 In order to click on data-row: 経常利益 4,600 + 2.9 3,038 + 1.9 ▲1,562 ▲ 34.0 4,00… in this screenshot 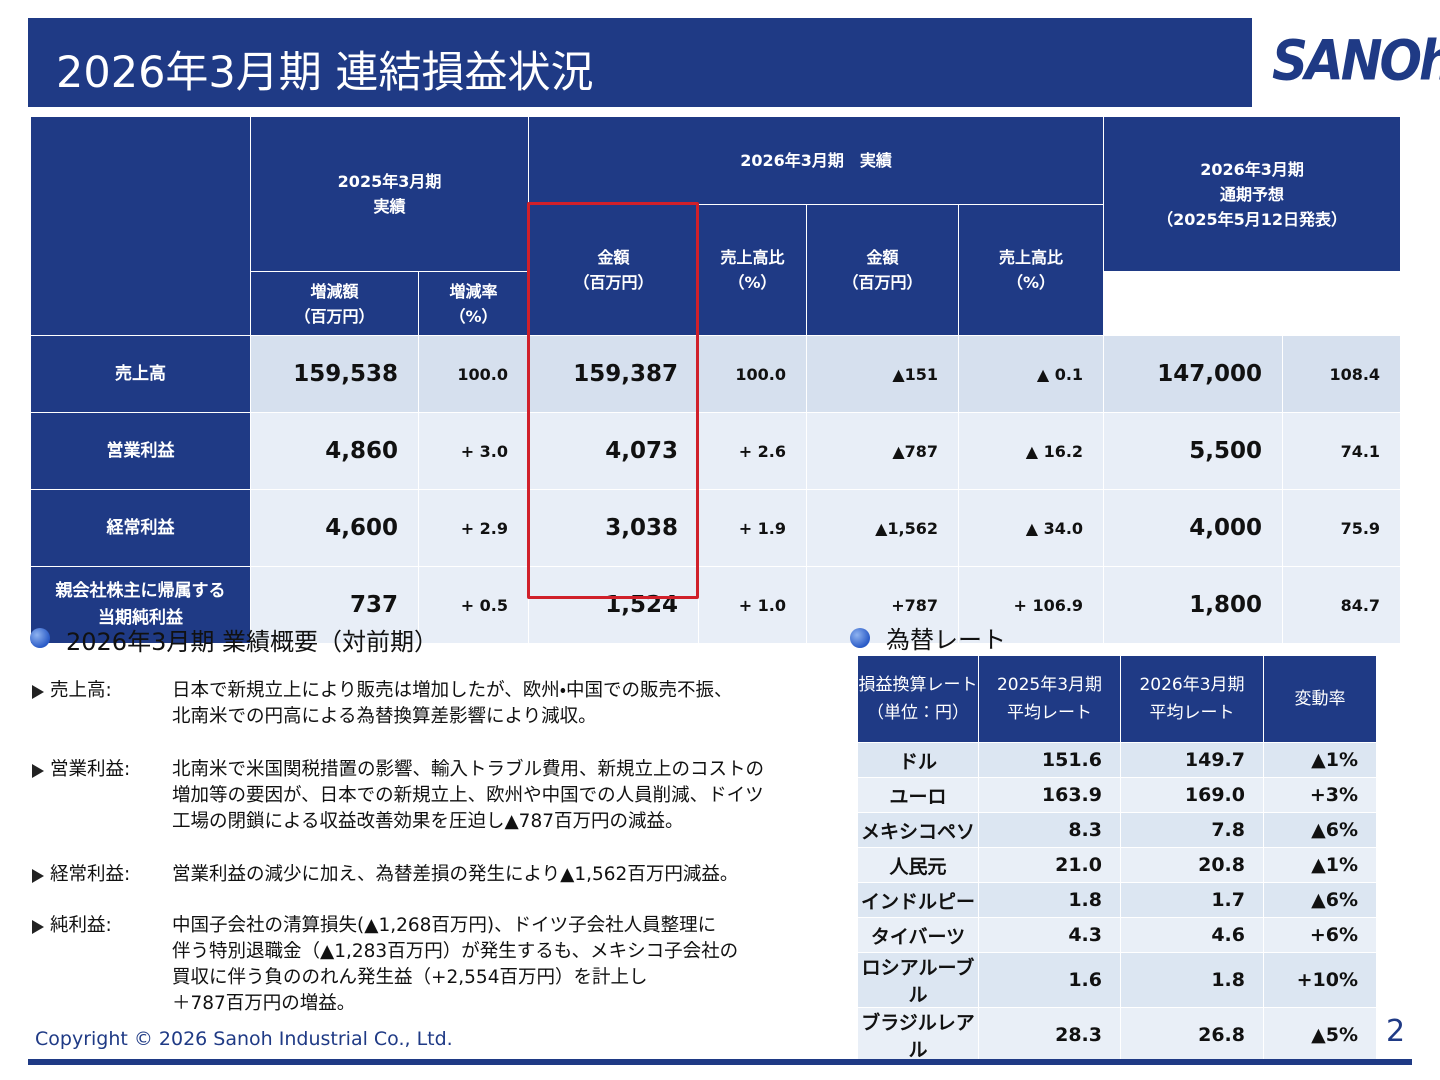, I will do `click(716, 528)`.